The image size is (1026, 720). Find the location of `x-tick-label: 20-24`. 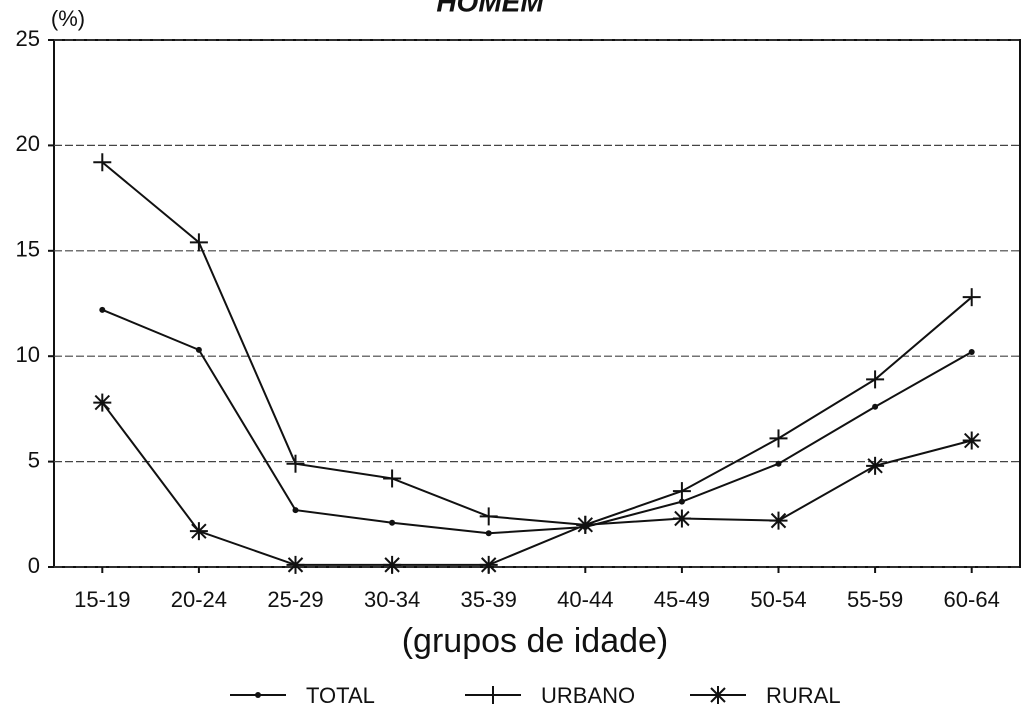

x-tick-label: 20-24 is located at coordinates (199, 599).